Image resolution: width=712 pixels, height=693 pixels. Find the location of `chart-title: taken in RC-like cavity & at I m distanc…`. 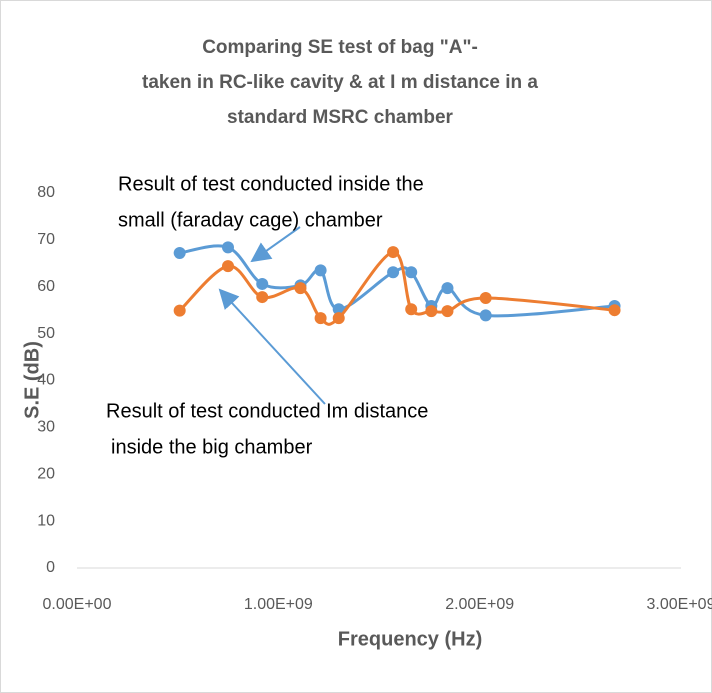

chart-title: taken in RC-like cavity & at I m distanc… is located at coordinates (340, 82).